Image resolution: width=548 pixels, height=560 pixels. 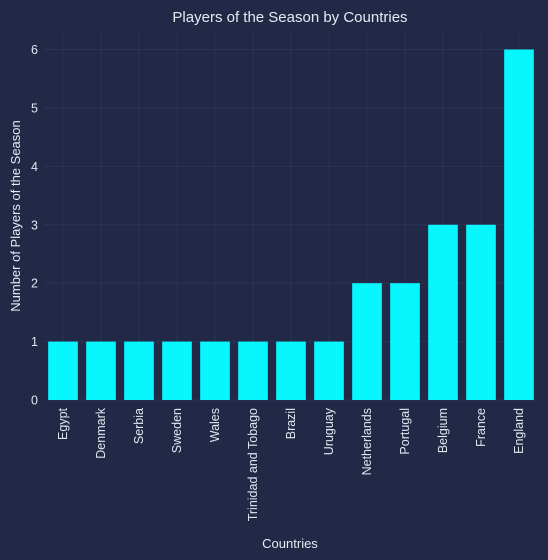 I want to click on y-tick-layer: 0 1 2 3 4 5 6, so click(x=34, y=225).